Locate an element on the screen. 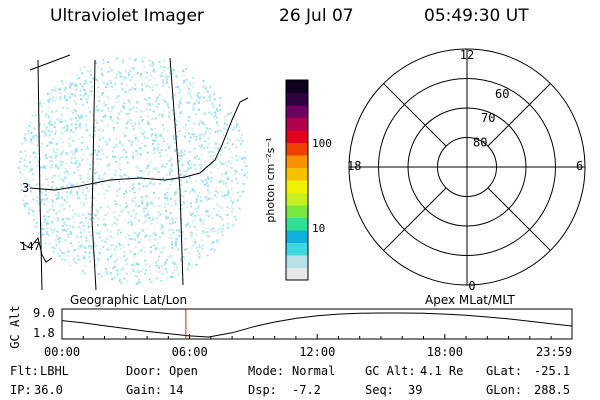  timeline-x-label: 00:00 is located at coordinates (62, 352).